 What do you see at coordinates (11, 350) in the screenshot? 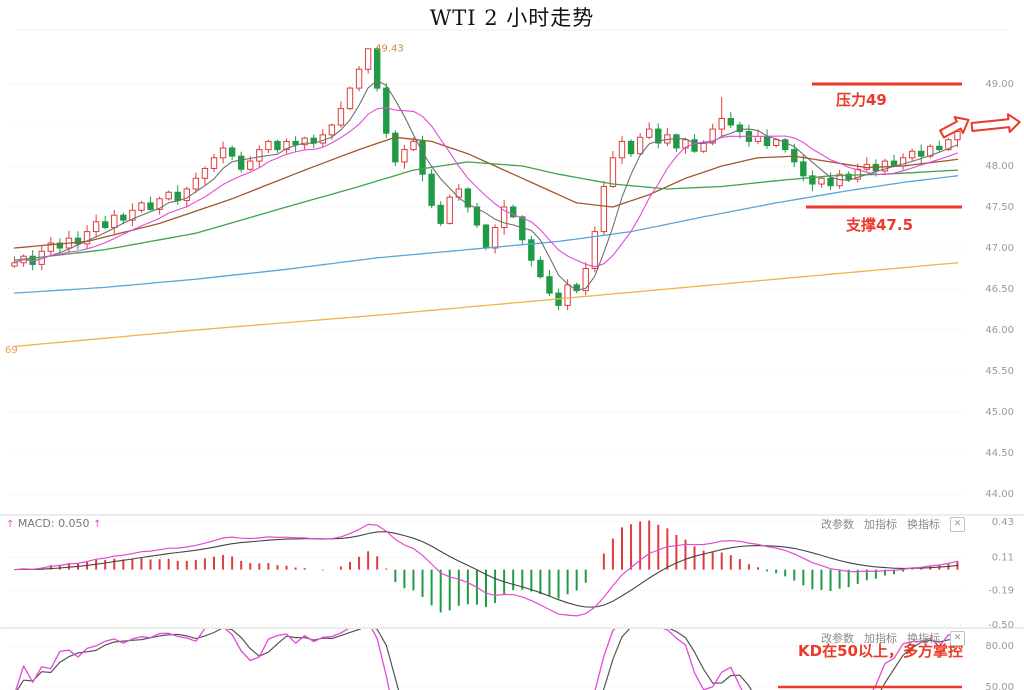
I see `left-edge-label: 69` at bounding box center [11, 350].